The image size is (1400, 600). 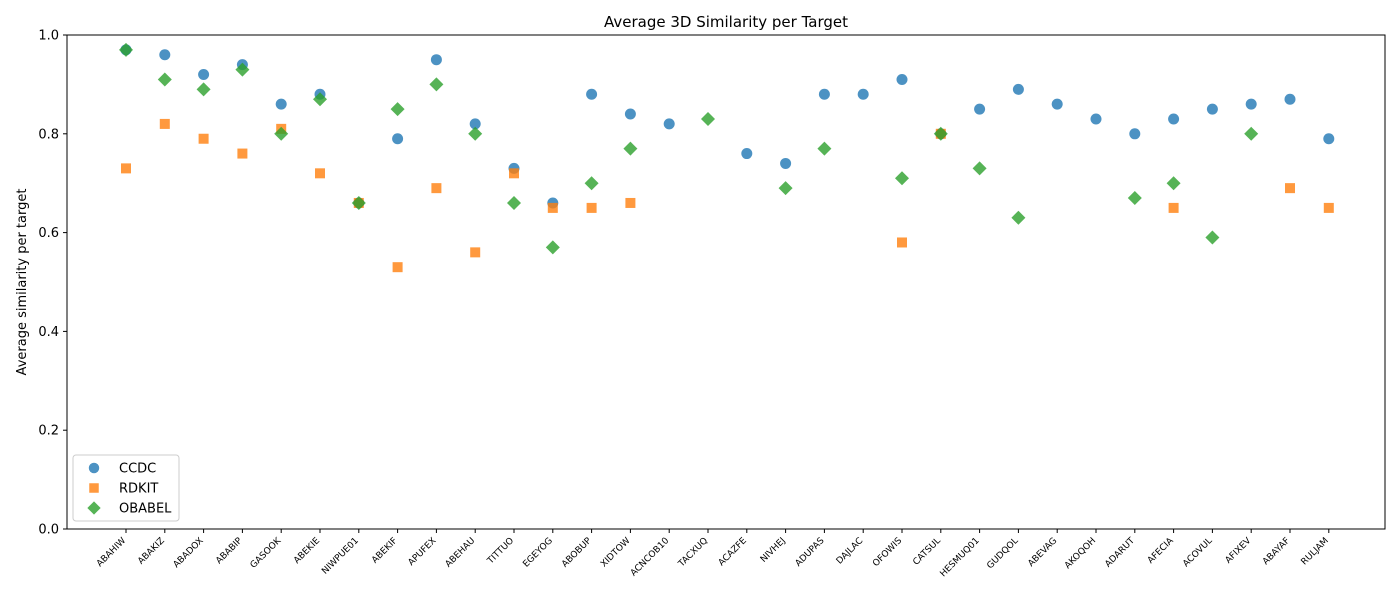 I want to click on x-tick-label: CATSUL, so click(x=927, y=552).